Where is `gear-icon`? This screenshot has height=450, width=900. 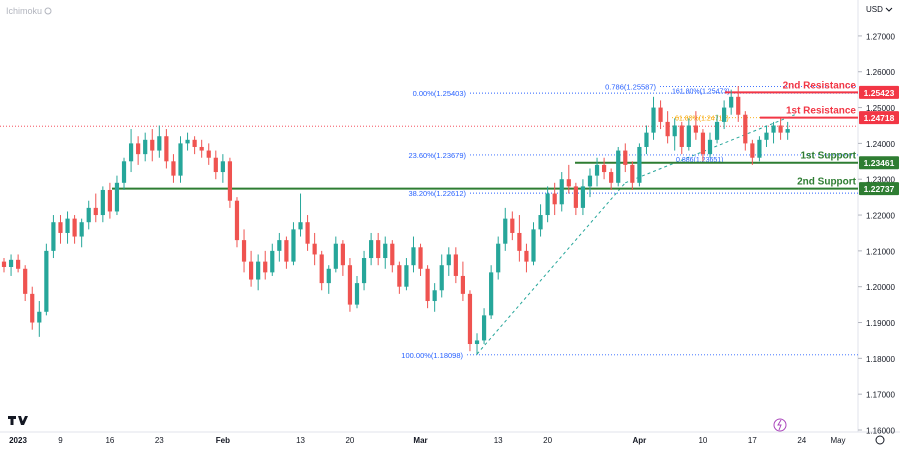
gear-icon is located at coordinates (880, 440).